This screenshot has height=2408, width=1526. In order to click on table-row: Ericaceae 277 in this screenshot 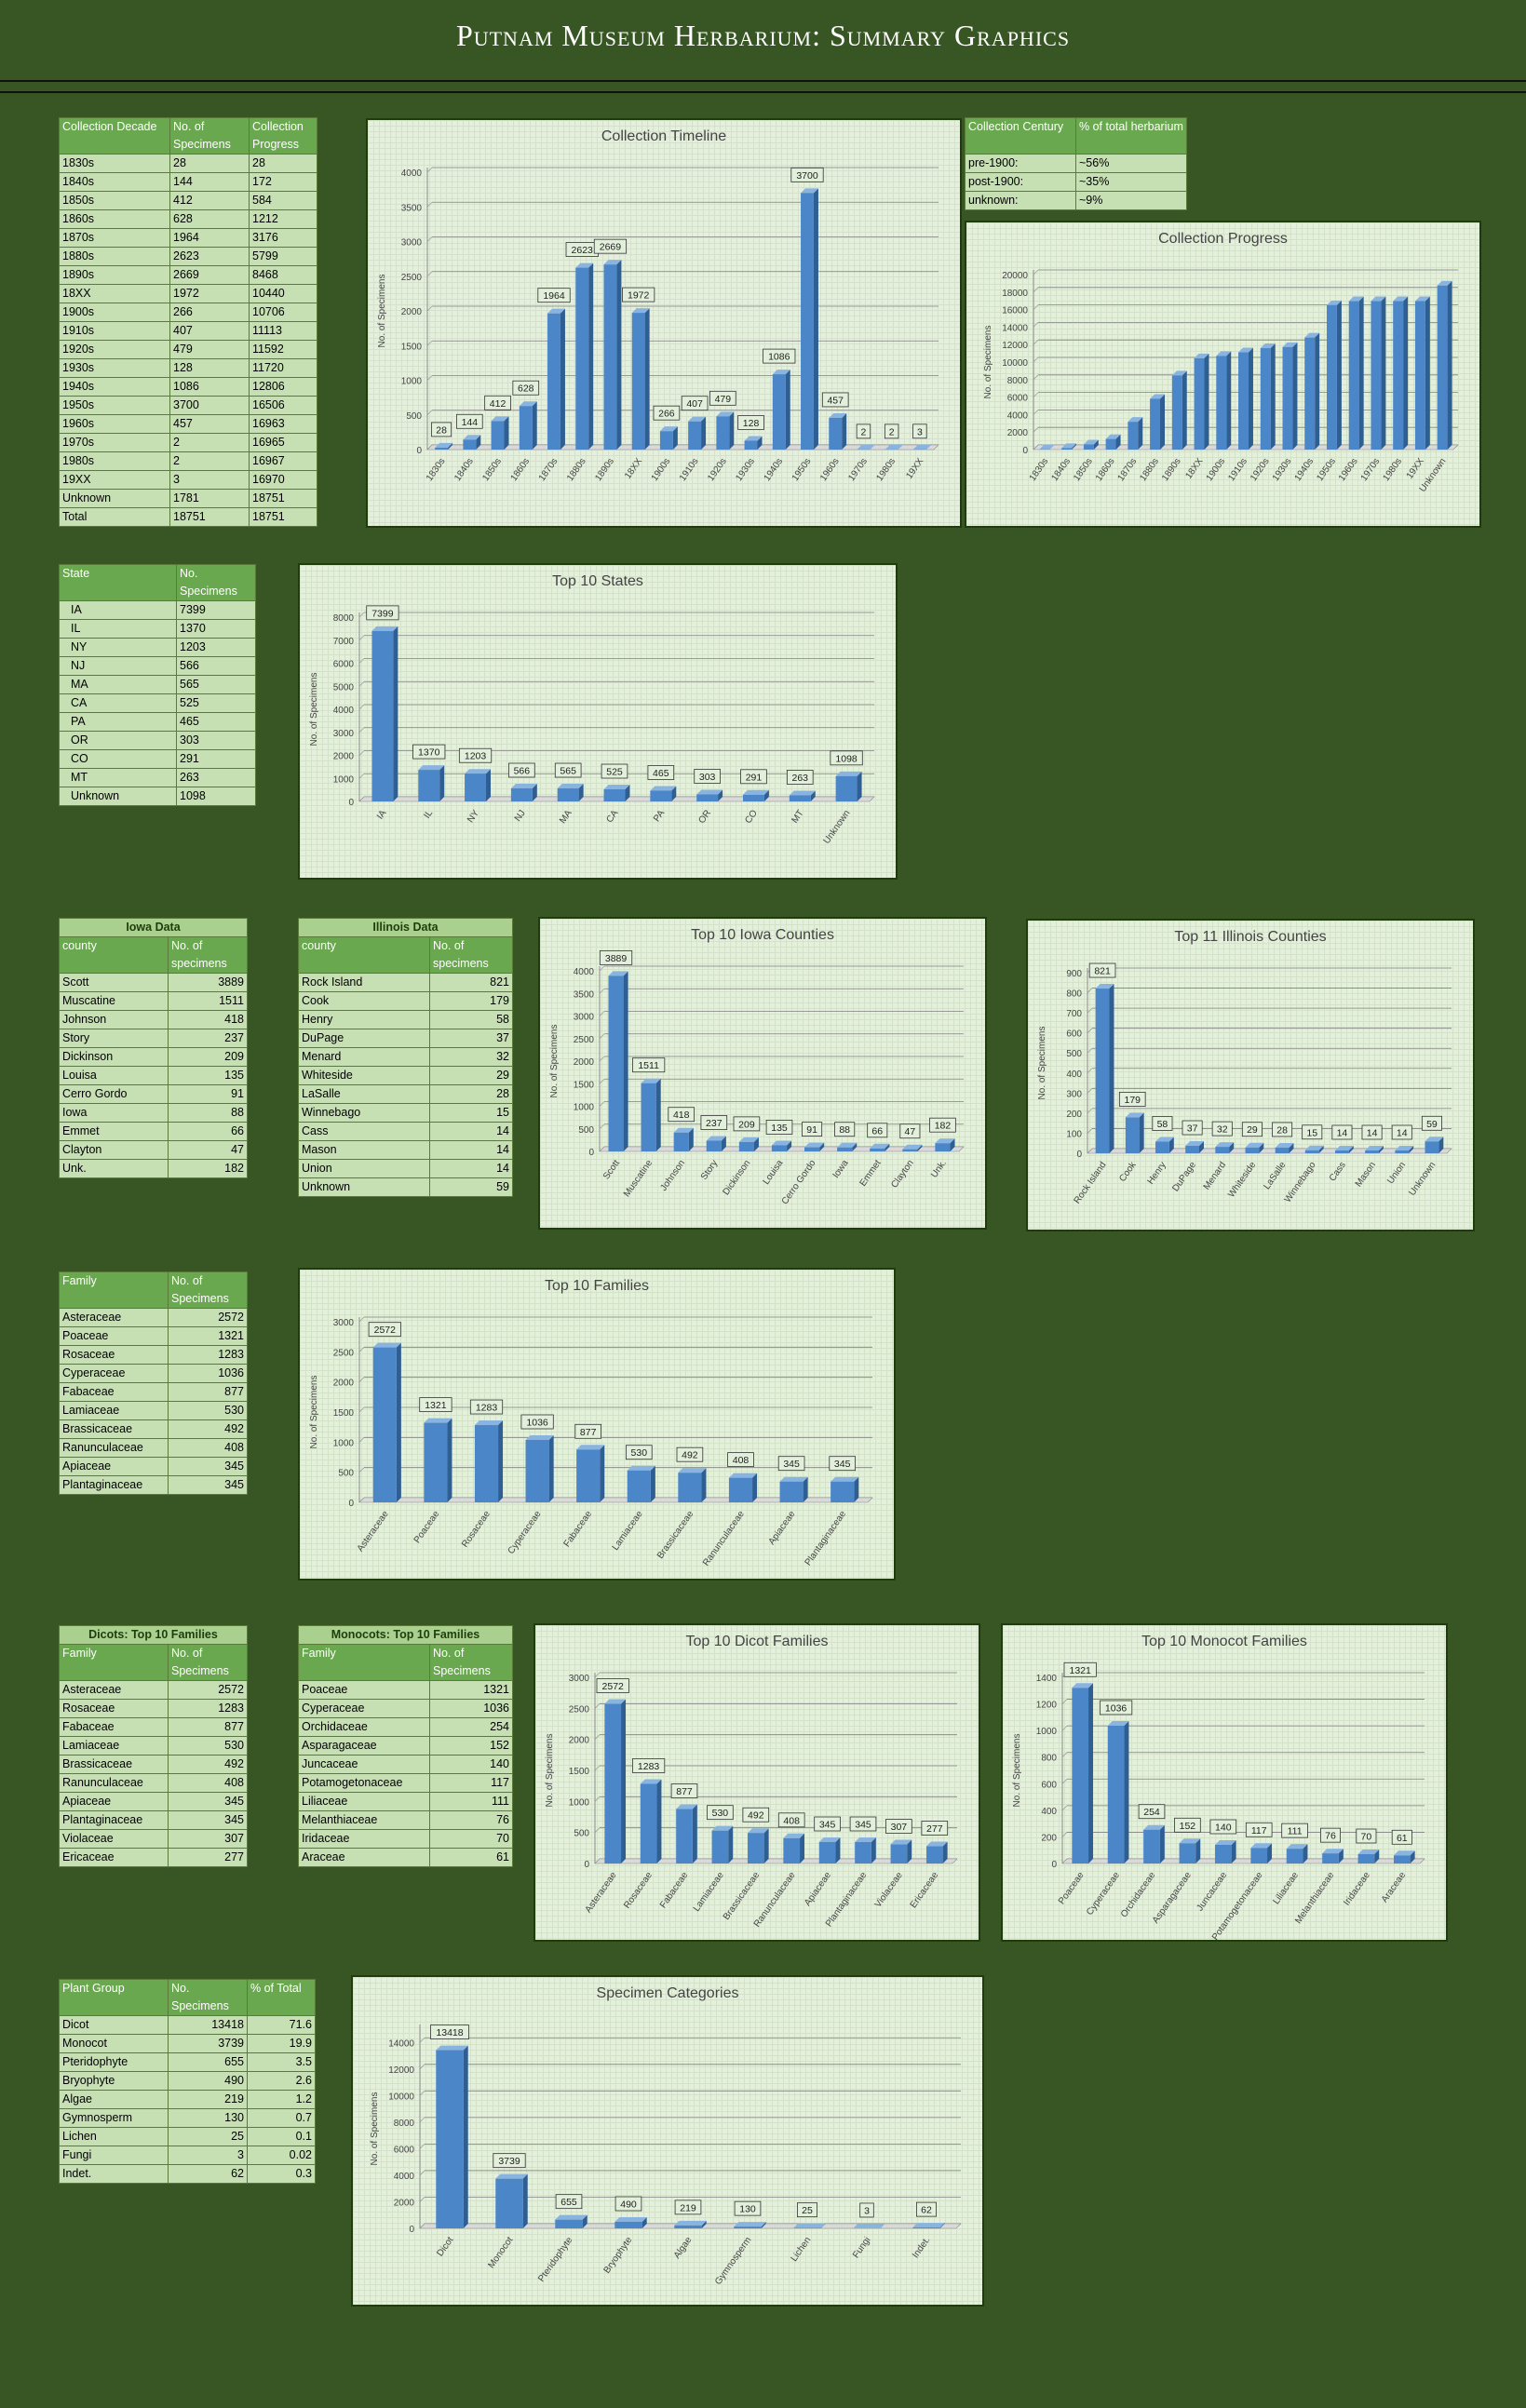, I will do `click(153, 1857)`.